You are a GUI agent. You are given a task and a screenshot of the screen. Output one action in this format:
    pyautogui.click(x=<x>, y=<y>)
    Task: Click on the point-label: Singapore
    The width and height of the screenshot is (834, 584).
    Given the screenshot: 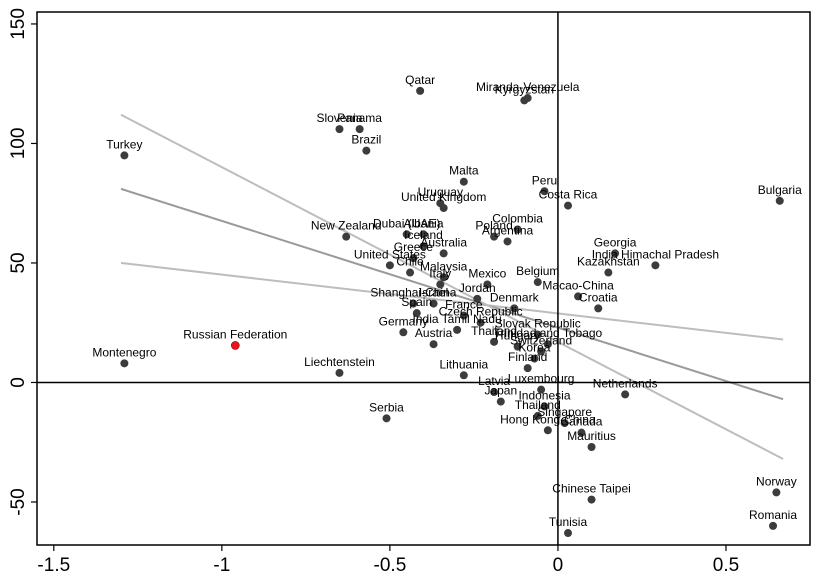 What is the action you would take?
    pyautogui.click(x=564, y=412)
    